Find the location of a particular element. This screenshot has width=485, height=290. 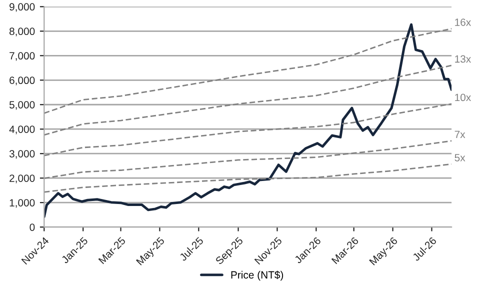

y-tick-label: 5,000 is located at coordinates (22, 105).